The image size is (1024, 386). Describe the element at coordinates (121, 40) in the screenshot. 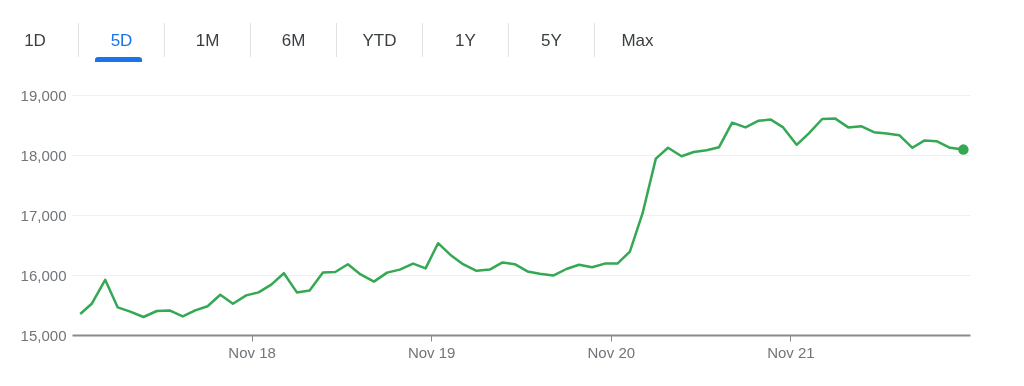

I see `text: 5D` at that location.